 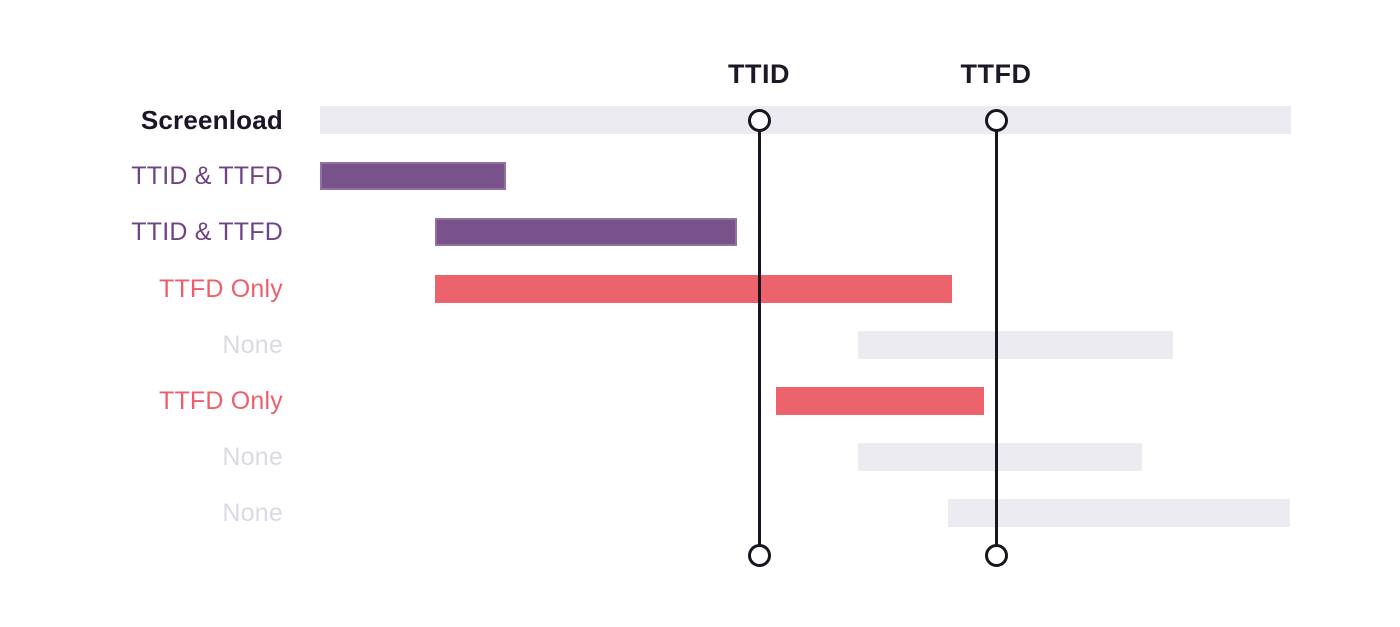 I want to click on marker-label-ttfd: TTFD, so click(x=996, y=74).